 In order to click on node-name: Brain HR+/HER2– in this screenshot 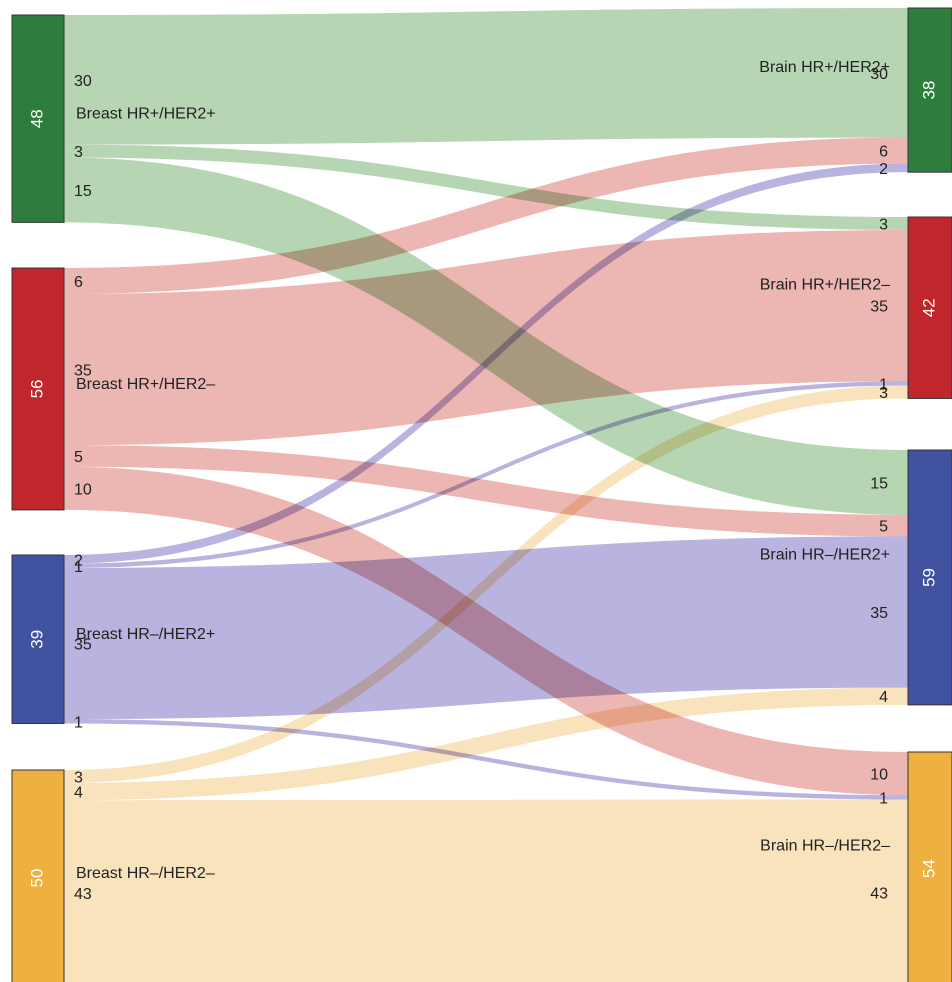, I will do `click(825, 285)`.